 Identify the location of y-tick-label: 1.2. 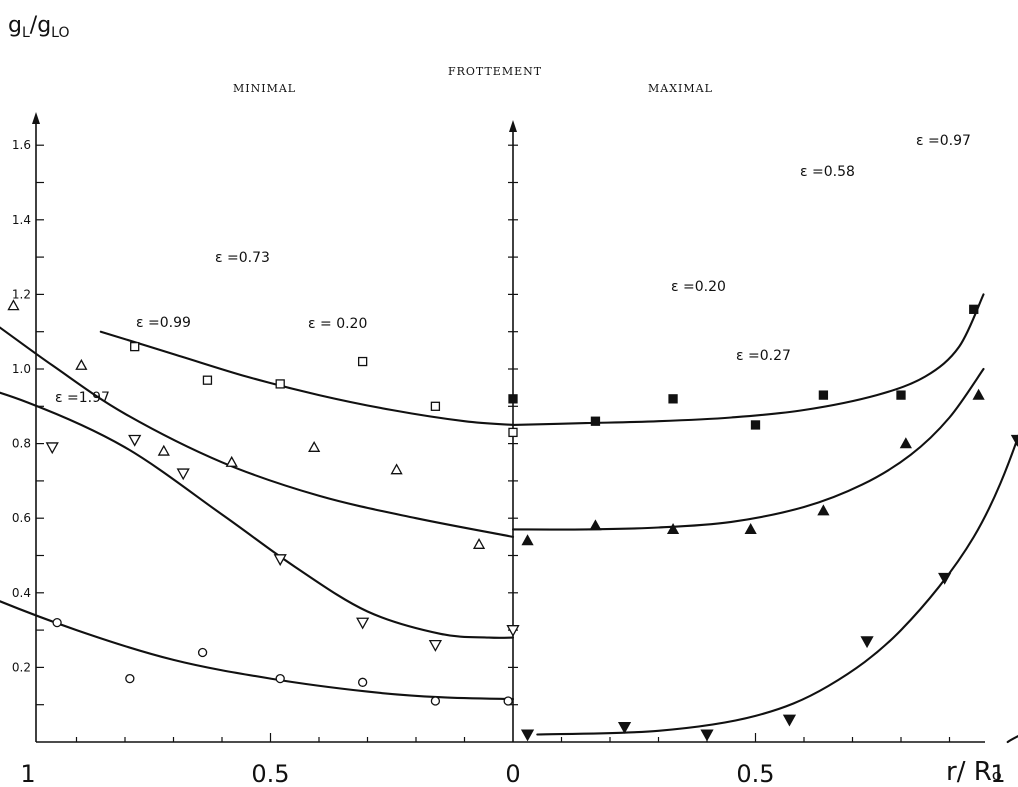
(21, 294).